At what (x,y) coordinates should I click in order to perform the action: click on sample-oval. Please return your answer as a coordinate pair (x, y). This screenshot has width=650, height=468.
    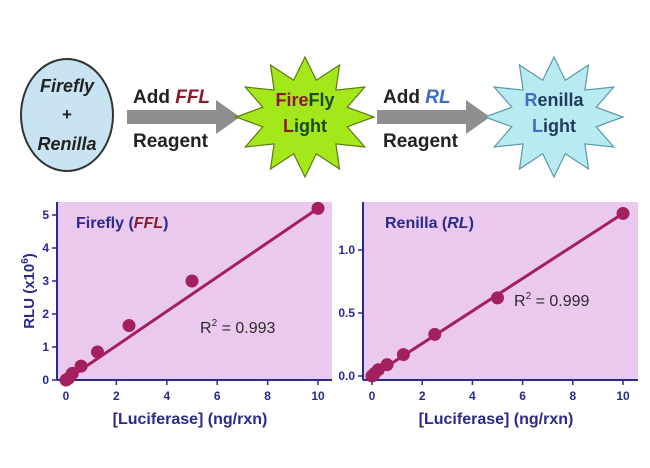
    Looking at the image, I should click on (67, 115).